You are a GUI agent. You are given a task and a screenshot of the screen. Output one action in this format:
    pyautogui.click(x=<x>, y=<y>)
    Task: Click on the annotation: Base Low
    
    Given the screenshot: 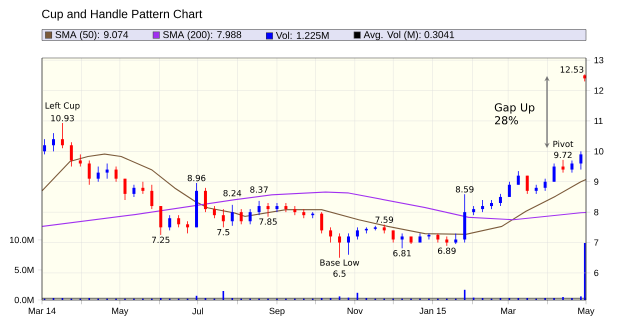 What is the action you would take?
    pyautogui.click(x=340, y=262)
    